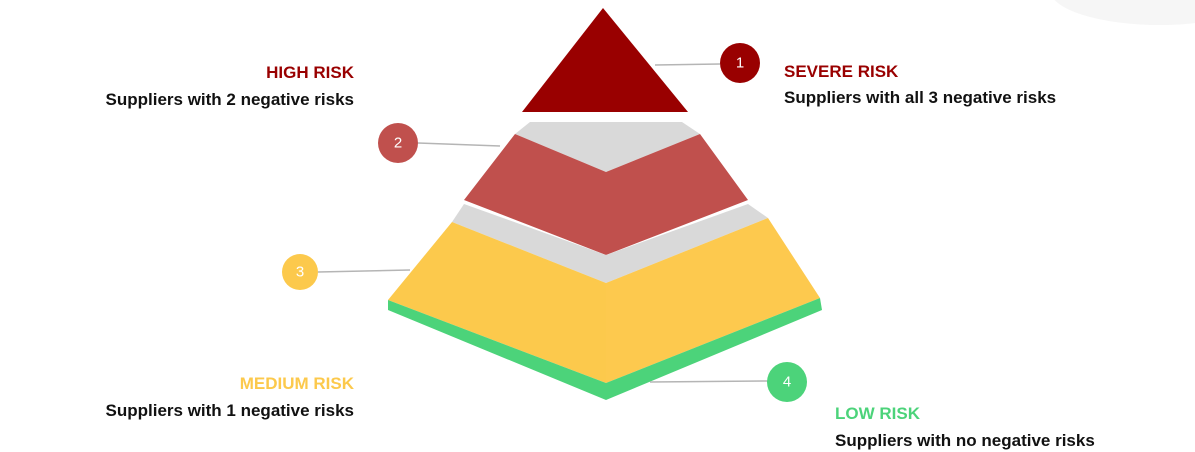 The image size is (1195, 452). I want to click on level-2-shape, so click(606, 194).